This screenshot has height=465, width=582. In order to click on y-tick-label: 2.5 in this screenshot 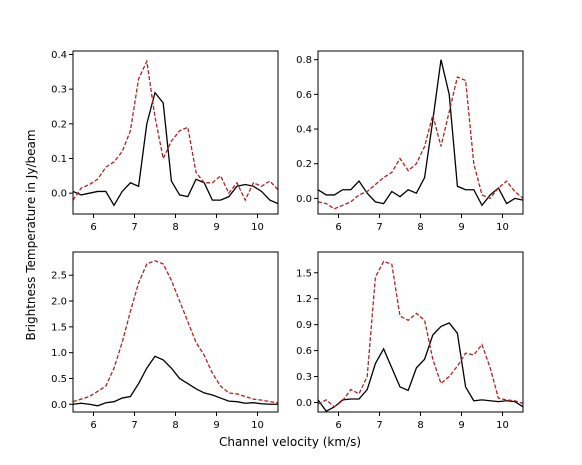, I will do `click(59, 276)`.